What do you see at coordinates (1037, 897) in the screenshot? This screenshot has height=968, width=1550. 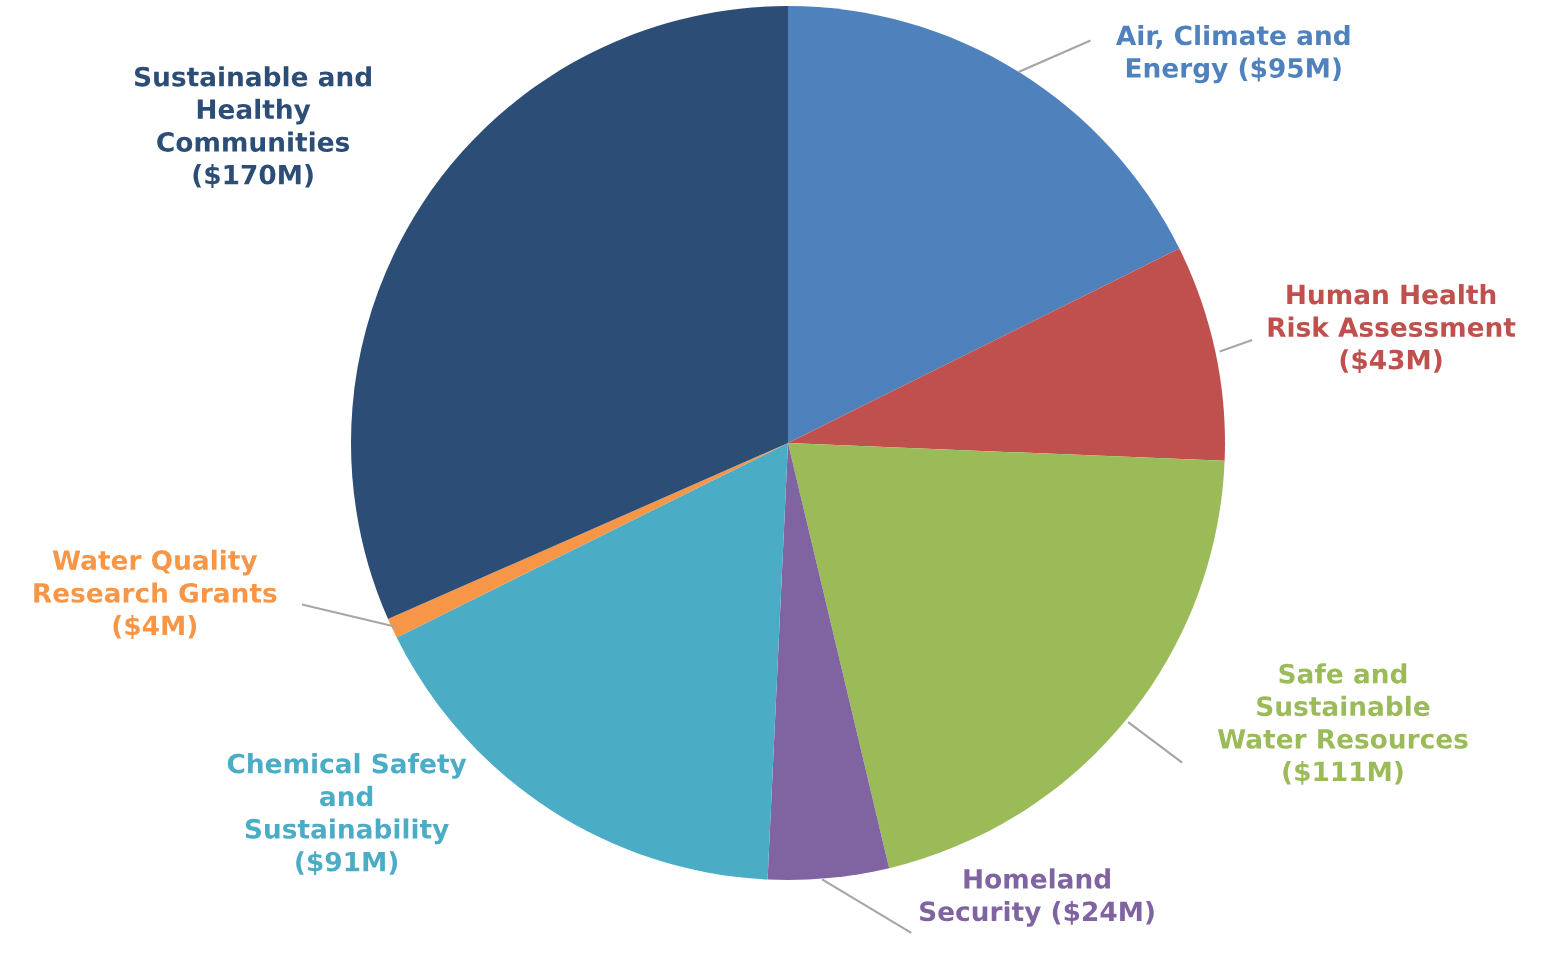 I see `slice-label: Homeland Security ($24M)` at bounding box center [1037, 897].